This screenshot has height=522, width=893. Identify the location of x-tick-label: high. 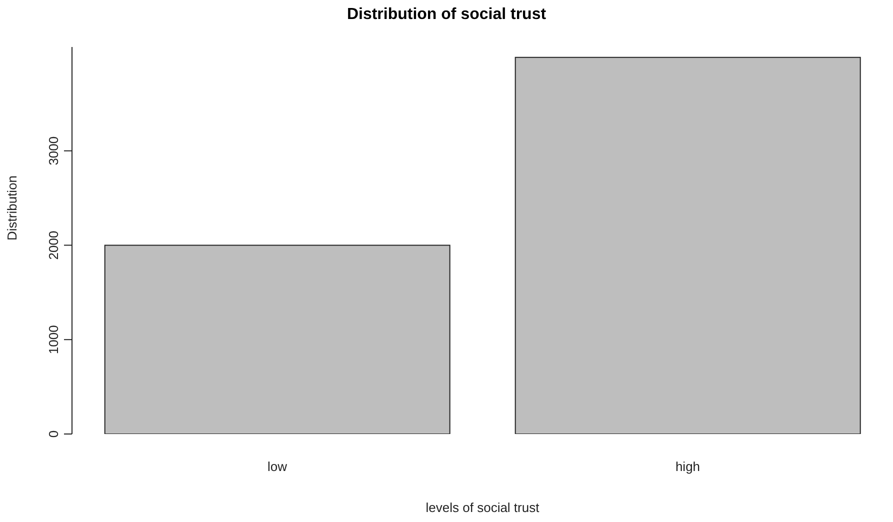
(687, 466).